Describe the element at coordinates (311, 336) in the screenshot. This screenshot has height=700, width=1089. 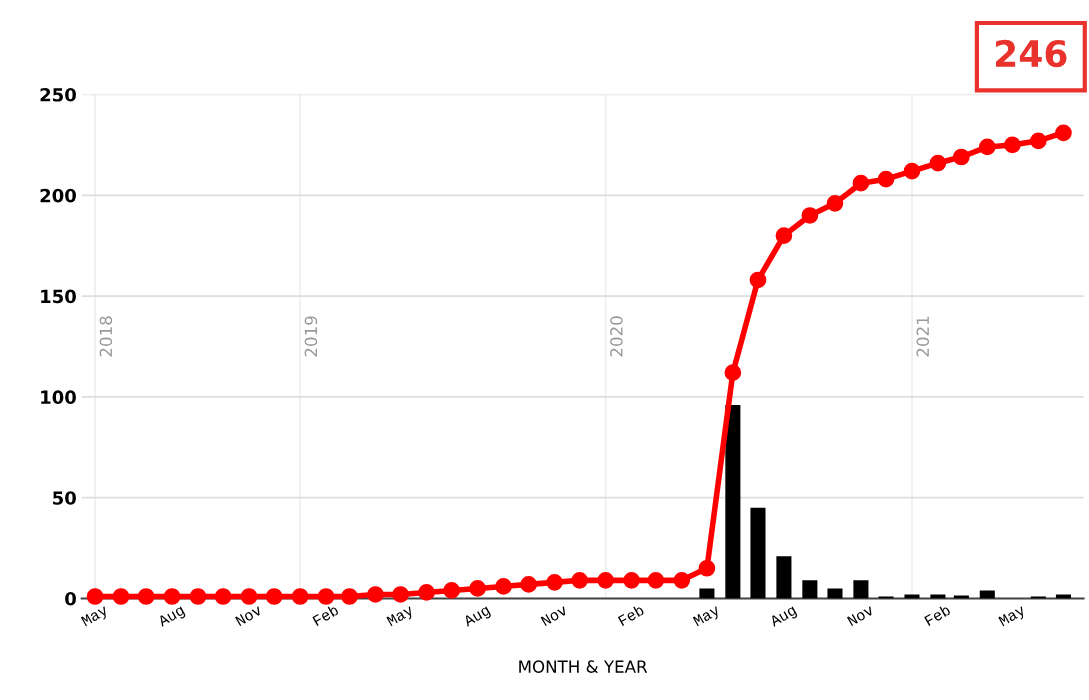
I see `ref-line-label: 2019` at that location.